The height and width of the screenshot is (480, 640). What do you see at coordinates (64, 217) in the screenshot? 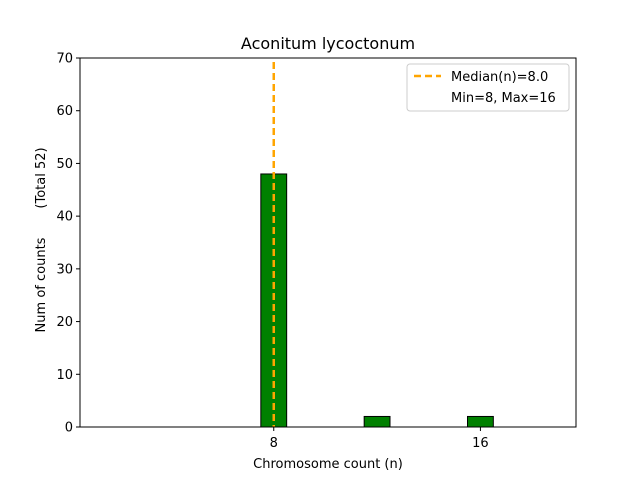
I see `y-tick-label: 40` at bounding box center [64, 217].